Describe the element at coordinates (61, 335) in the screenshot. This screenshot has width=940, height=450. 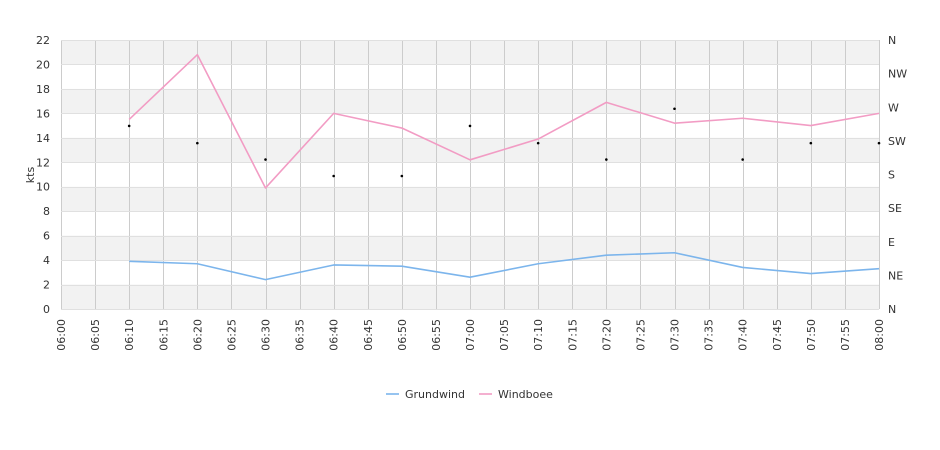
I see `x-tick-label: 06:00` at that location.